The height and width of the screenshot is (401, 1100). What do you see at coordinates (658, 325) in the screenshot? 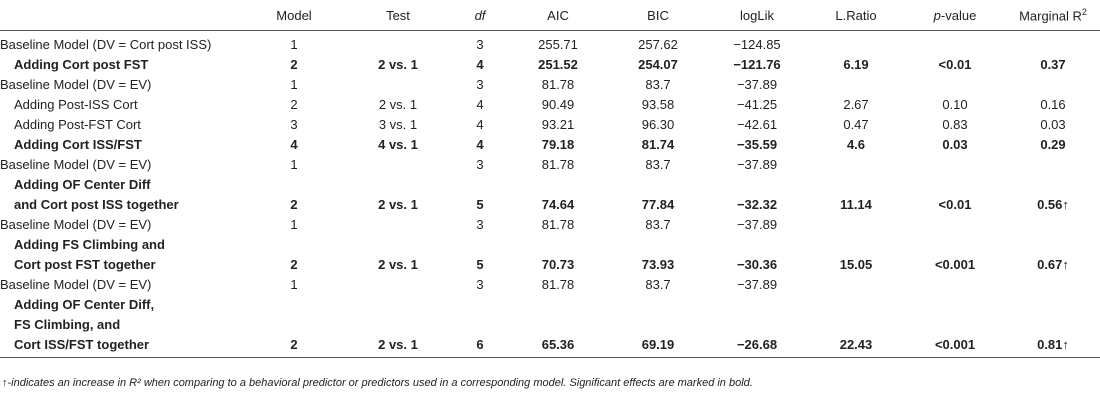
I see `cell-bic` at bounding box center [658, 325].